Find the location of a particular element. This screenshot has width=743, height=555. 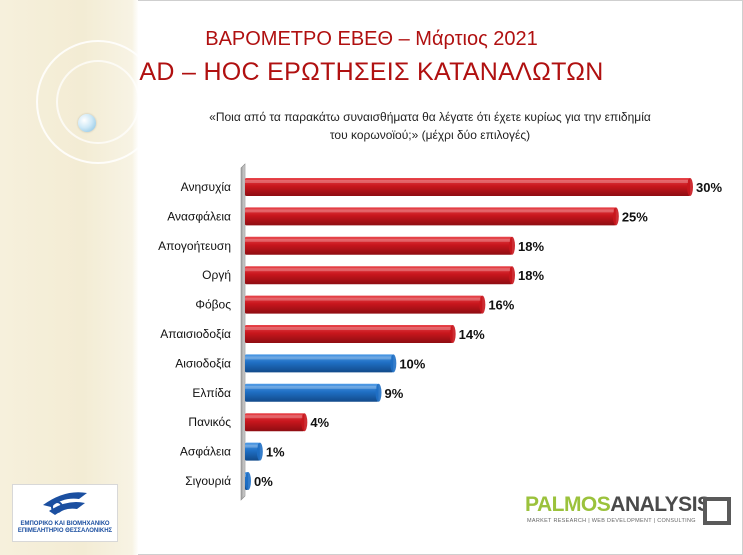

value-label-6: 14% is located at coordinates (472, 334).